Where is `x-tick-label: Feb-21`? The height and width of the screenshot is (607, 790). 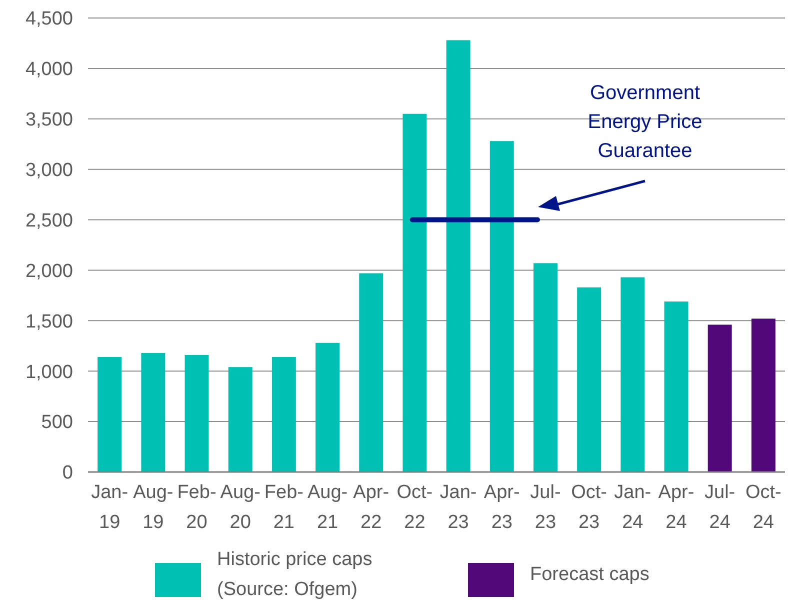 x-tick-label: Feb-21 is located at coordinates (284, 507).